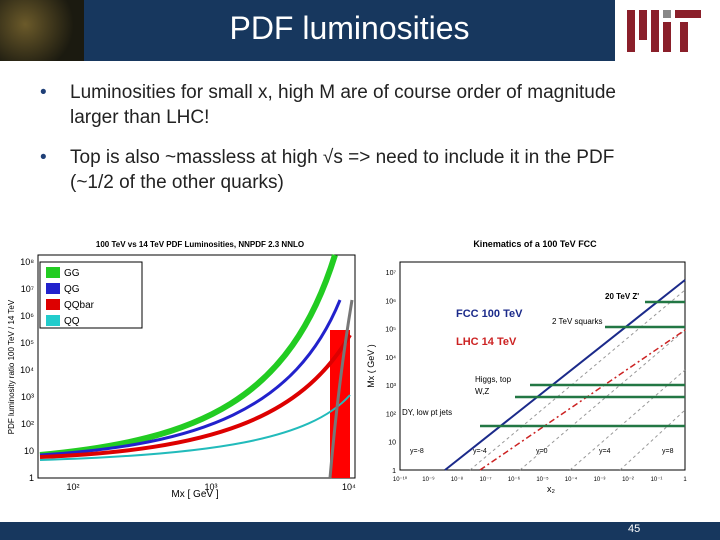 This screenshot has width=720, height=540. What do you see at coordinates (400, 479) in the screenshot?
I see `x-tick-label: 10⁻¹⁰` at bounding box center [400, 479].